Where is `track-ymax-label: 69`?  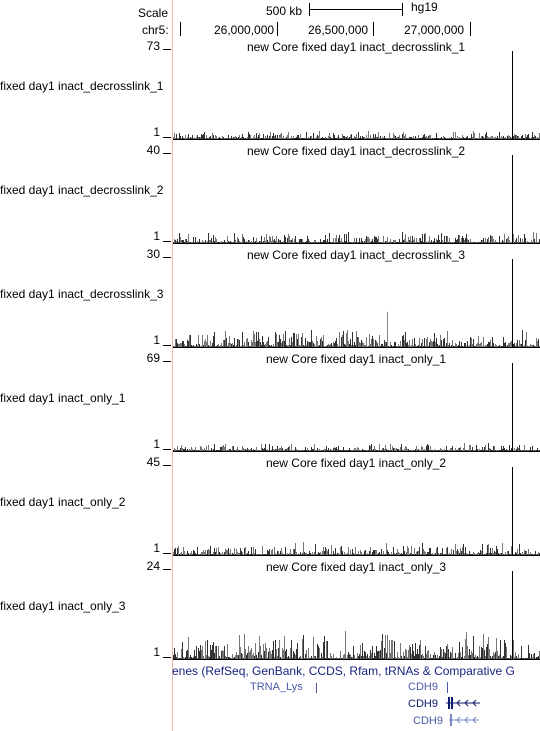 track-ymax-label: 69 is located at coordinates (153, 358).